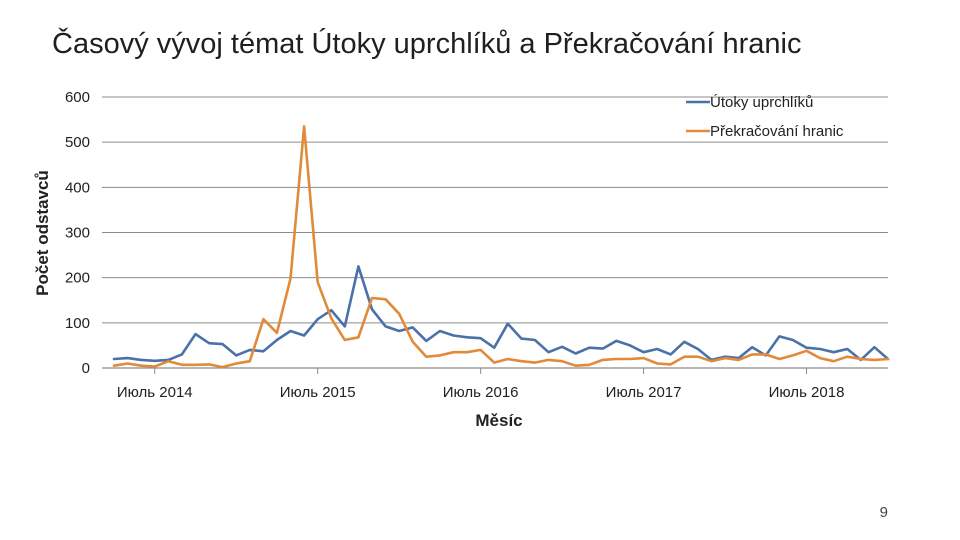 The image size is (960, 540). I want to click on x-tick-label-2: Июль 2016, so click(481, 392).